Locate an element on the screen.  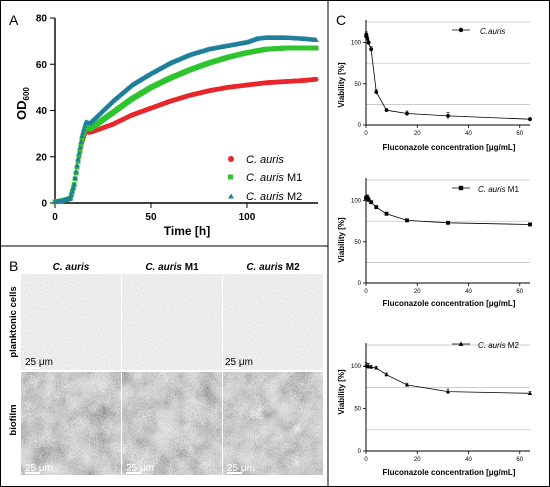
legend-item-m1: C. auris M1 is located at coordinates (274, 178).